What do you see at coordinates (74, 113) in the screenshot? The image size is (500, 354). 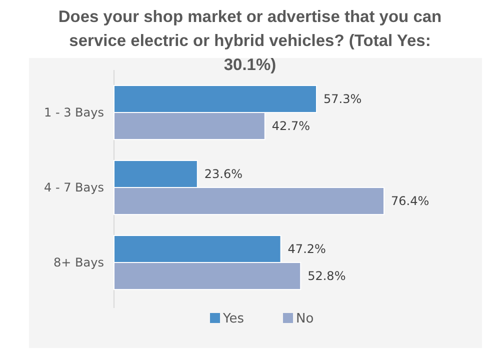 I see `y-tick-label: 1 - 3 Bays` at bounding box center [74, 113].